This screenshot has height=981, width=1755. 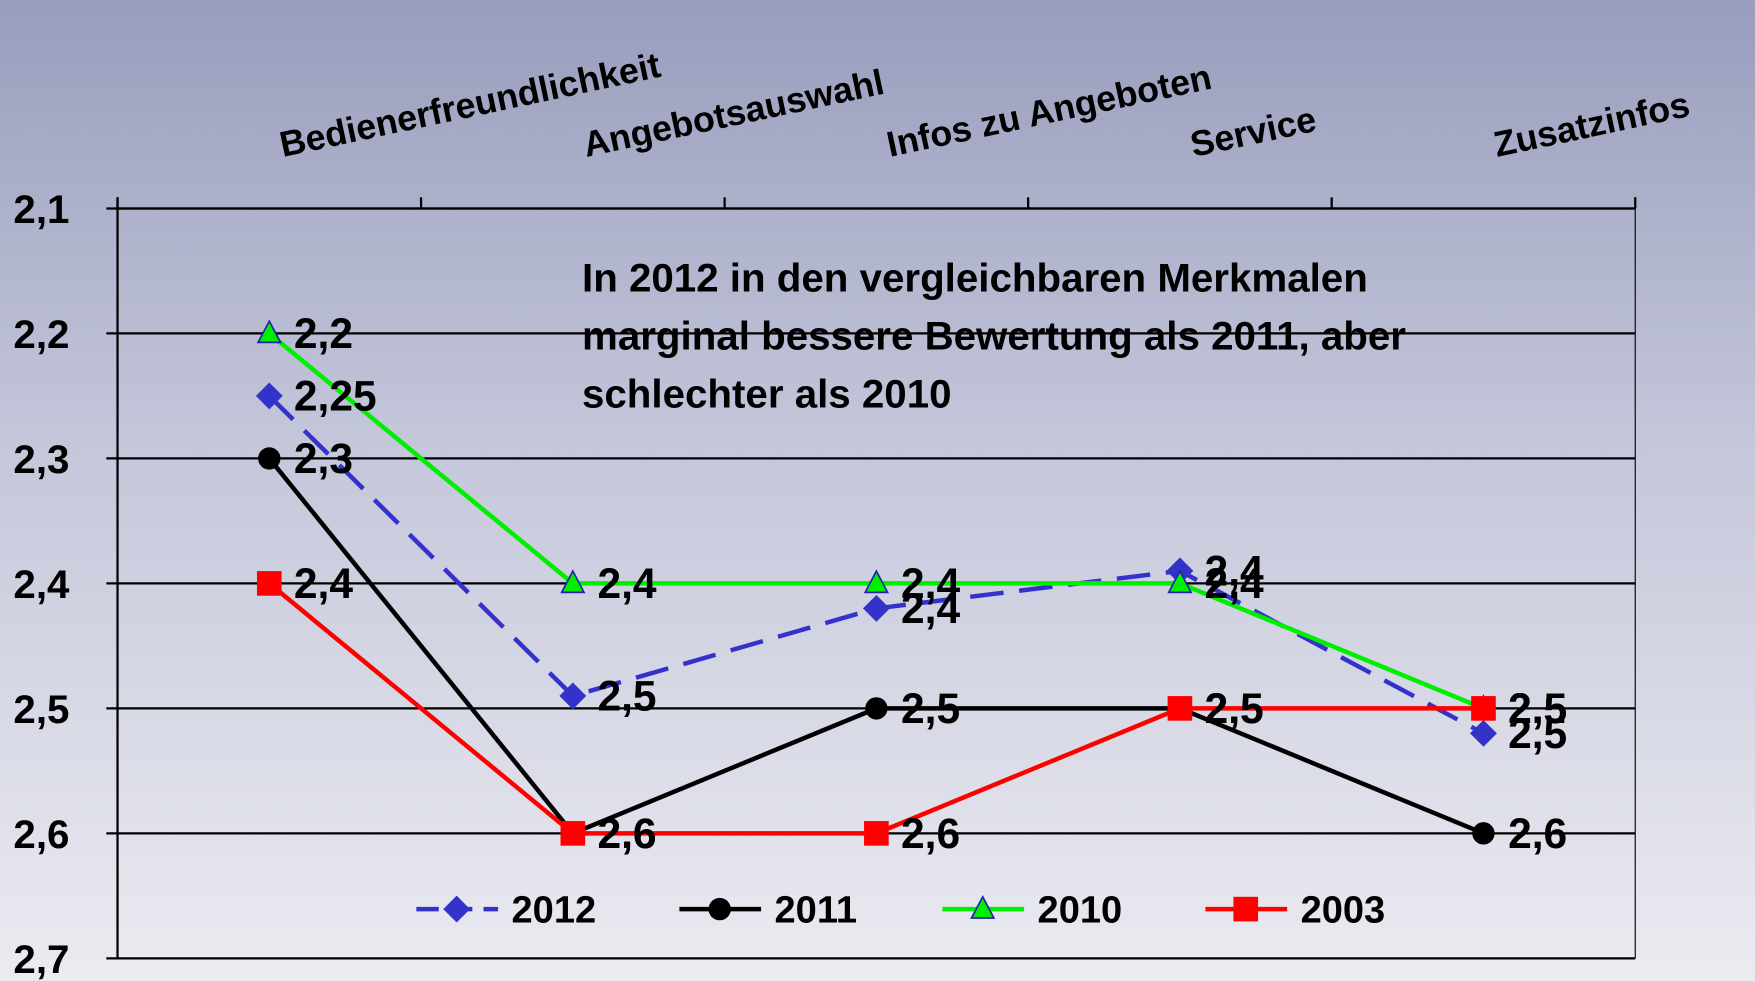 What do you see at coordinates (554, 911) in the screenshot?
I see `legend-label: 2012` at bounding box center [554, 911].